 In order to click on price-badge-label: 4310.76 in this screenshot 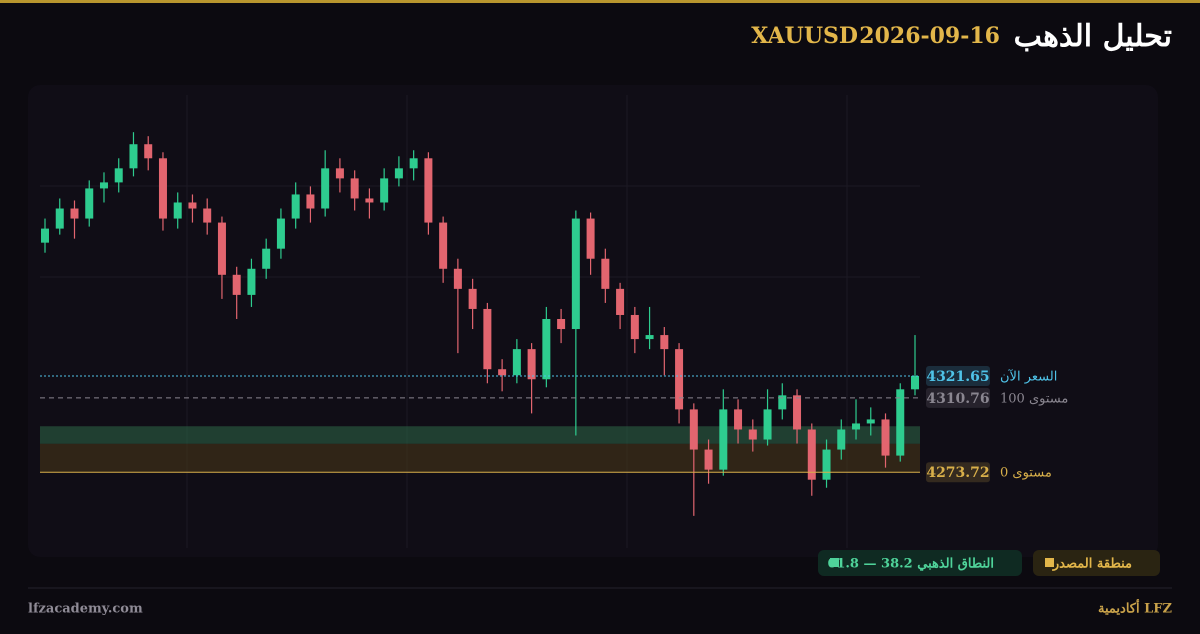, I will do `click(957, 399)`.